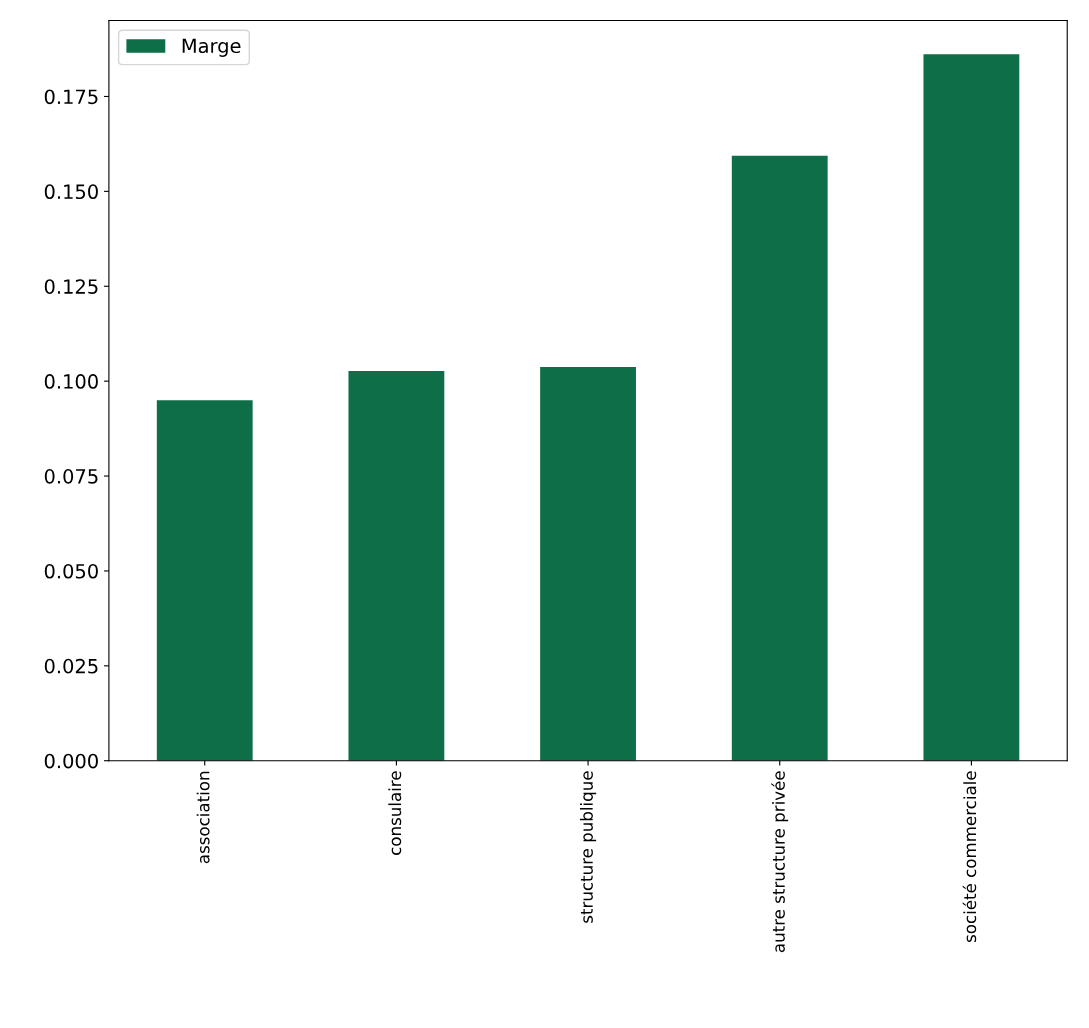  What do you see at coordinates (71, 381) in the screenshot?
I see `y-tick-label: 0.100` at bounding box center [71, 381].